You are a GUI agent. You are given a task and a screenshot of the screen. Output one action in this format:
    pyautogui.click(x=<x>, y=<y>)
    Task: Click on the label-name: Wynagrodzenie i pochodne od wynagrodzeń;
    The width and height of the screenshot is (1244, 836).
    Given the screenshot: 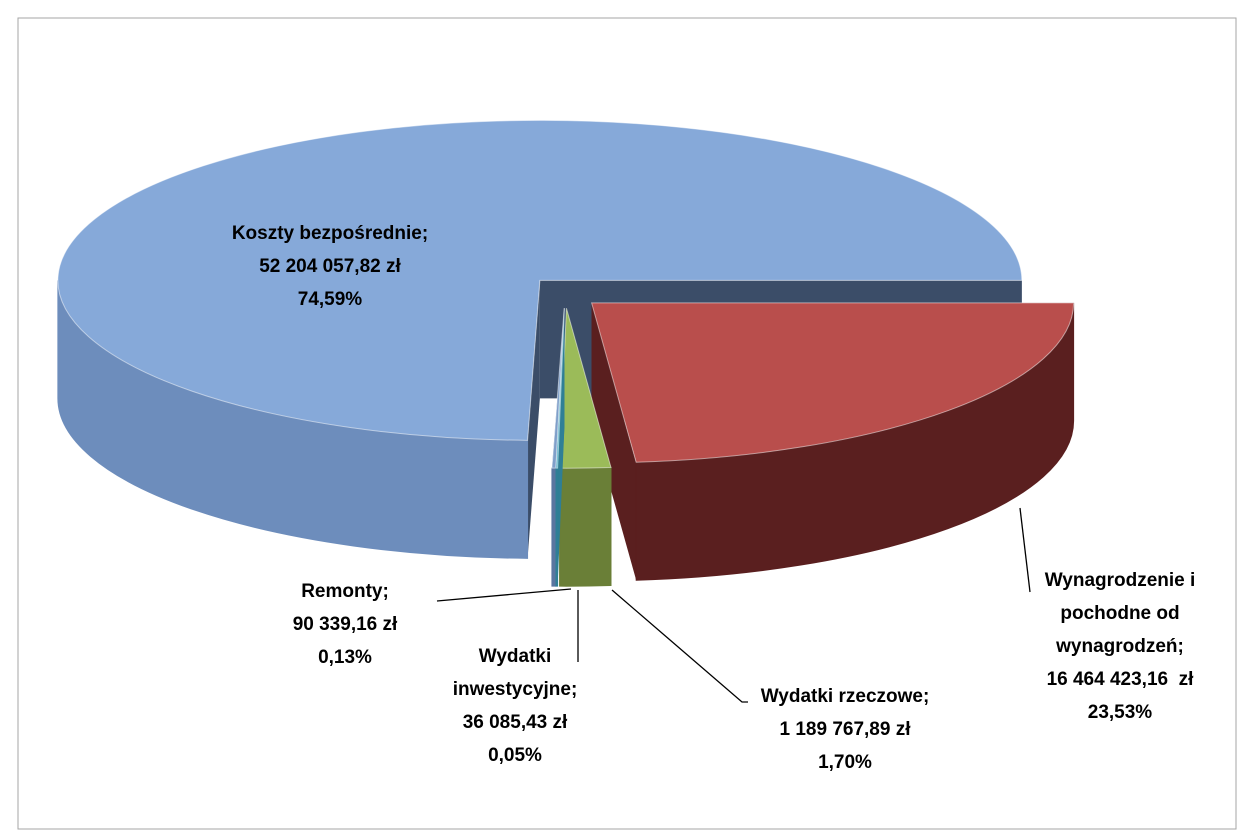 What is the action you would take?
    pyautogui.click(x=1120, y=613)
    